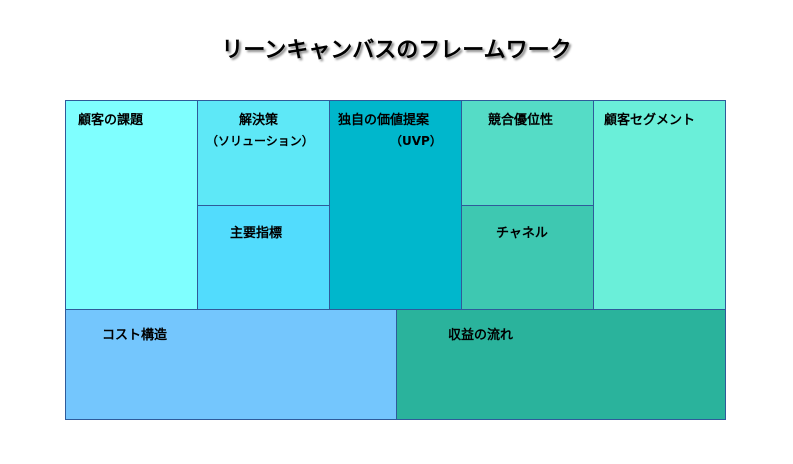 This screenshot has width=793, height=464. What do you see at coordinates (131, 205) in the screenshot?
I see `block-problem: 顧客の課題` at bounding box center [131, 205].